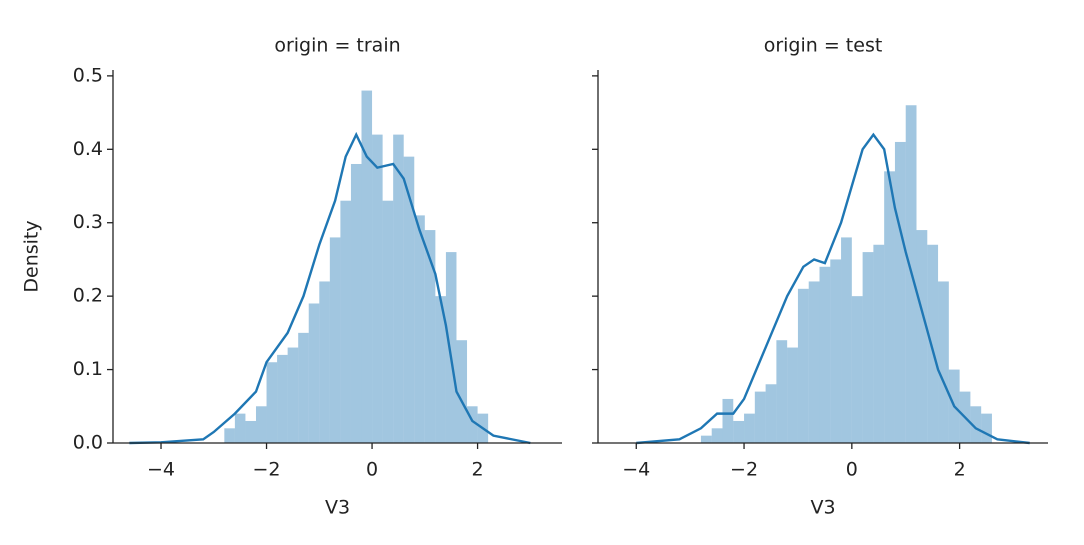 This screenshot has height=545, width=1084. Describe the element at coordinates (88, 149) in the screenshot. I see `y-tick-label: 0.4` at that location.